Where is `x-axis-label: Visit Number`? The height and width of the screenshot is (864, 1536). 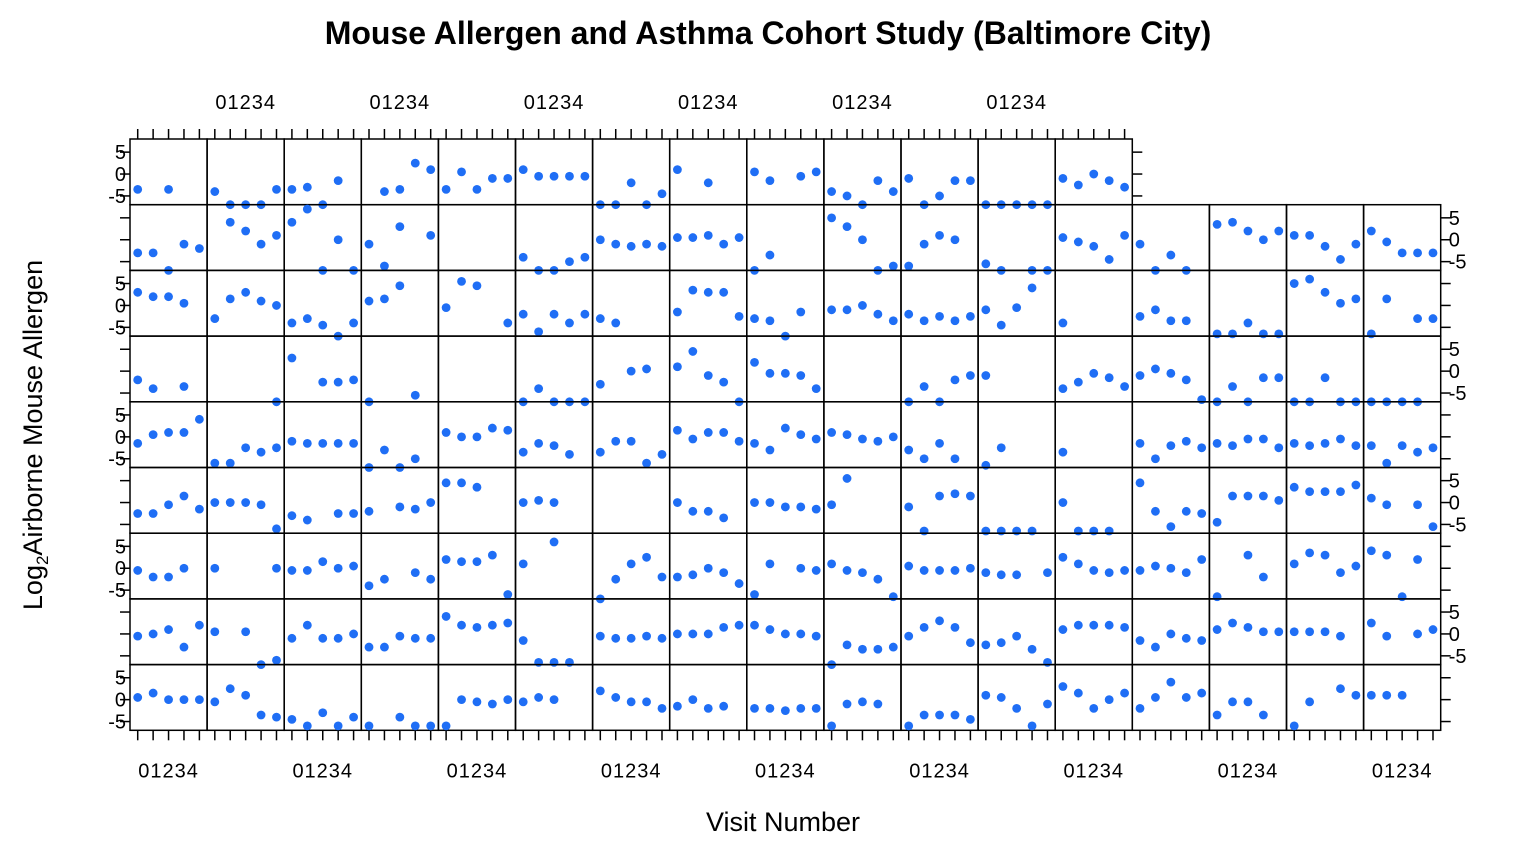
x-axis-label: Visit Number is located at coordinates (783, 822).